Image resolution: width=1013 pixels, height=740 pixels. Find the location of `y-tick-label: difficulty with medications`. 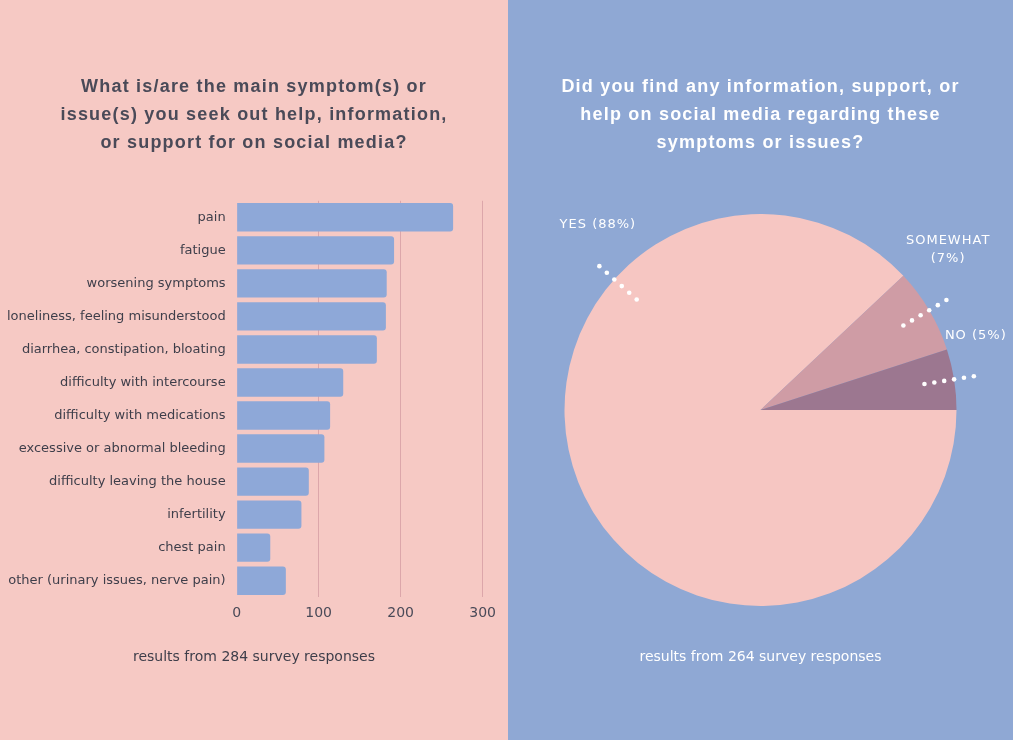

y-tick-label: difficulty with medications is located at coordinates (140, 414).